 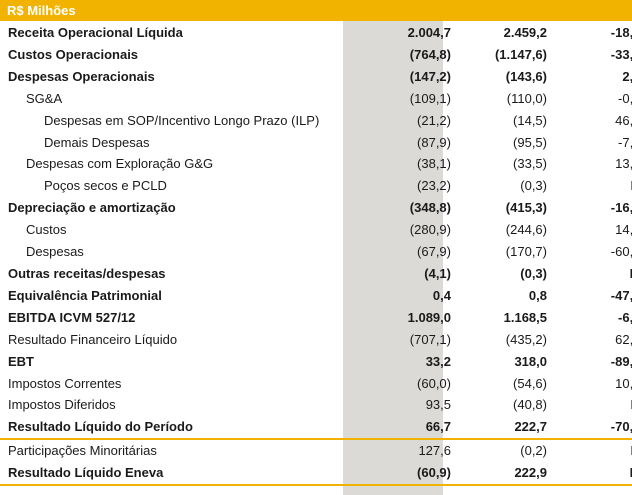 What do you see at coordinates (526, 98) in the screenshot?
I see `value-previous: (110,0)` at bounding box center [526, 98].